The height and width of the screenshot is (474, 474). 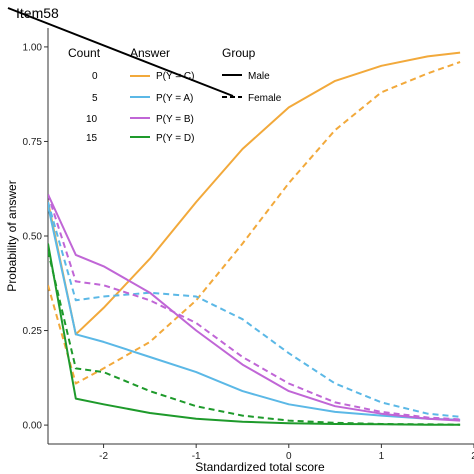 What do you see at coordinates (92, 138) in the screenshot?
I see `legend-count-3: 15` at bounding box center [92, 138].